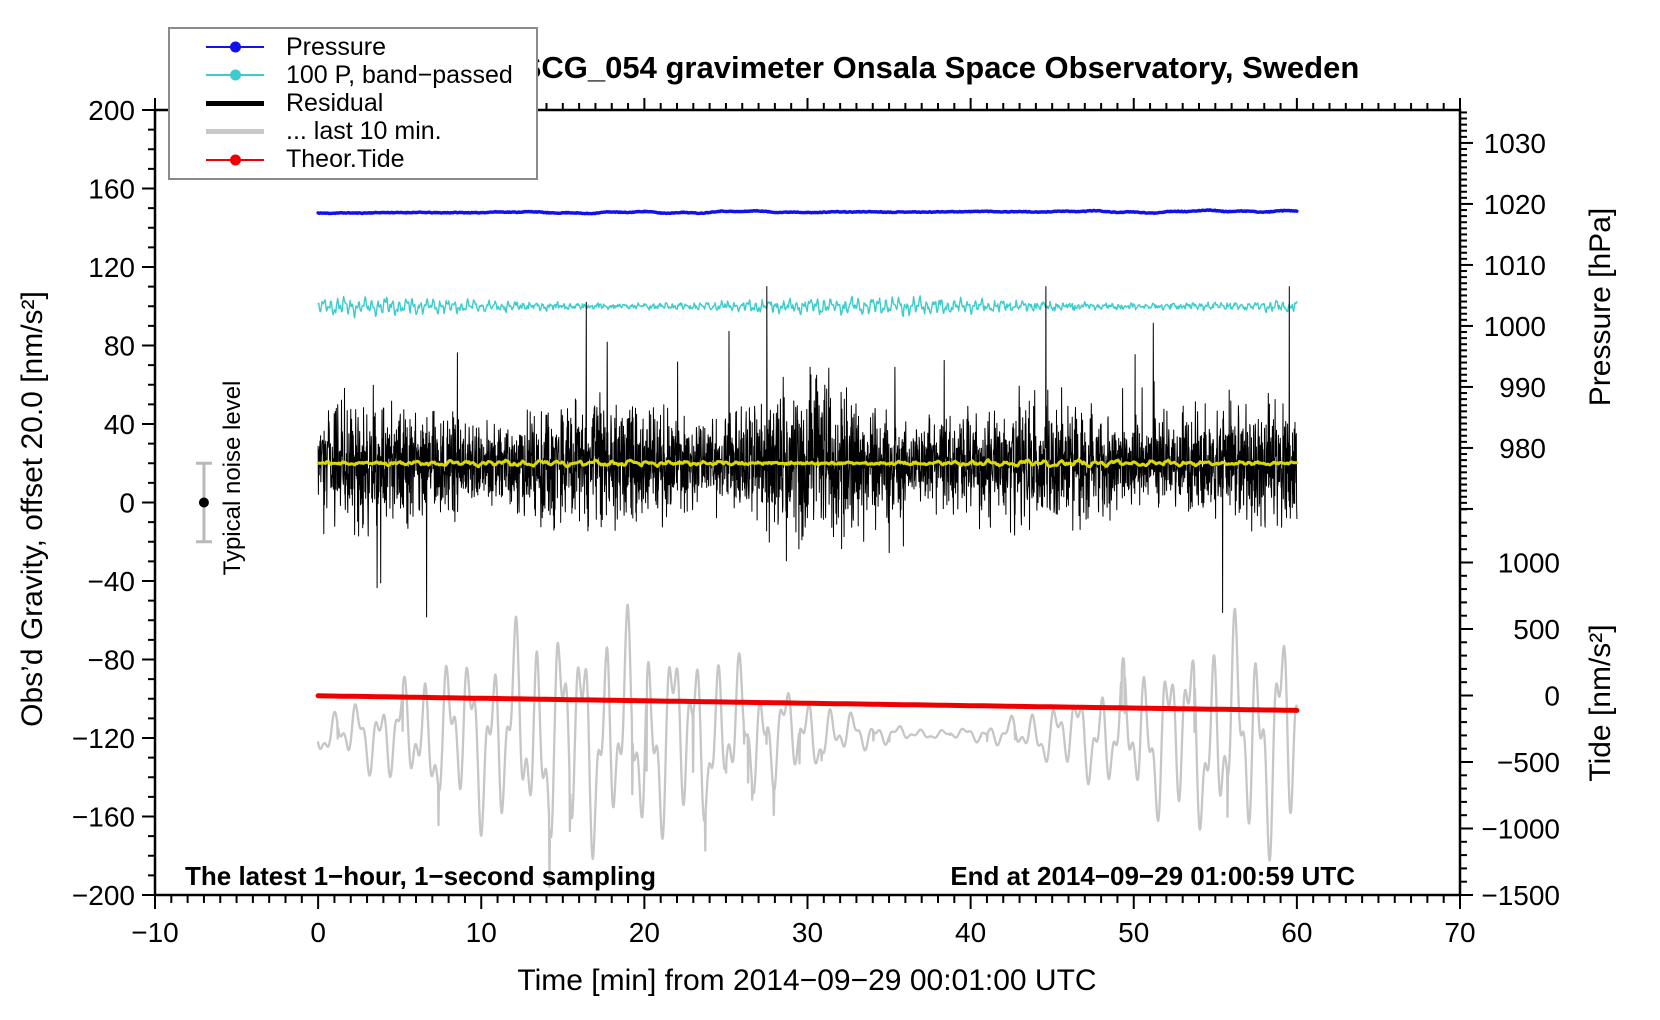 The width and height of the screenshot is (1660, 1020). I want to click on x-tick-label: 20, so click(644, 932).